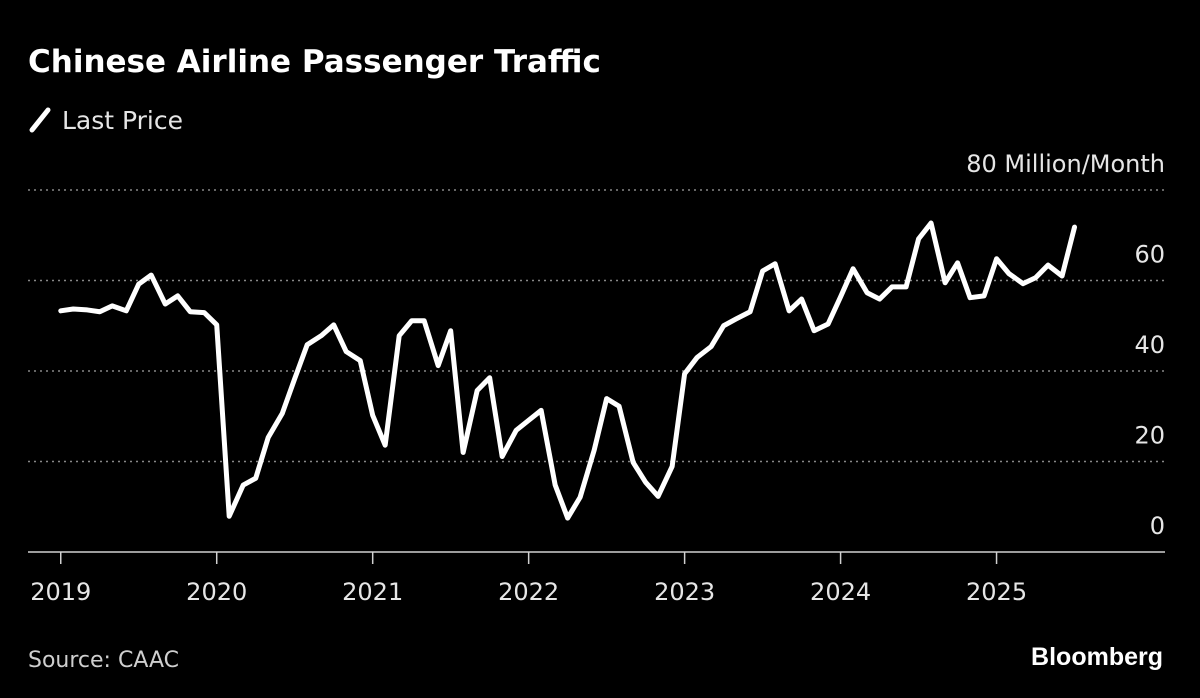  What do you see at coordinates (1097, 657) in the screenshot?
I see `branding: Bloomberg` at bounding box center [1097, 657].